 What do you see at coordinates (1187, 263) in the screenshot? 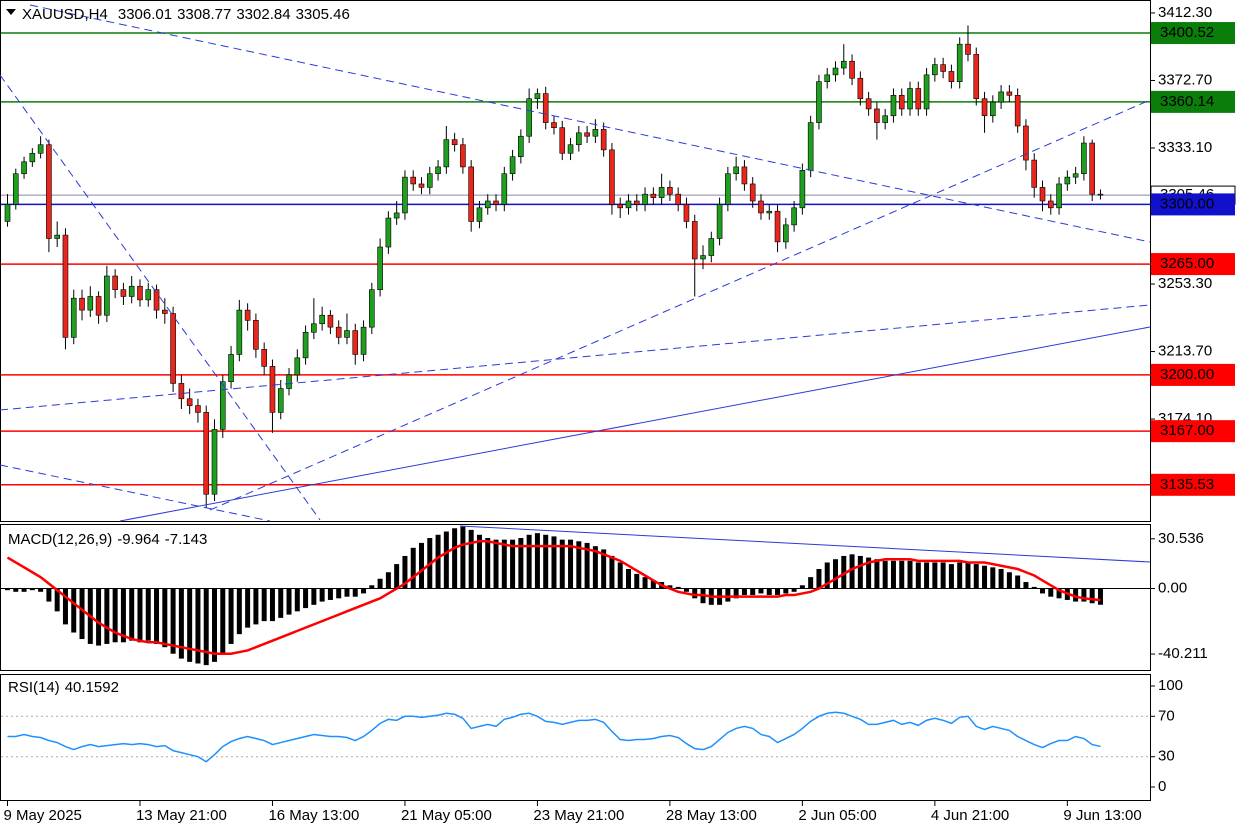
I see `level-label: 3265.00` at bounding box center [1187, 263].